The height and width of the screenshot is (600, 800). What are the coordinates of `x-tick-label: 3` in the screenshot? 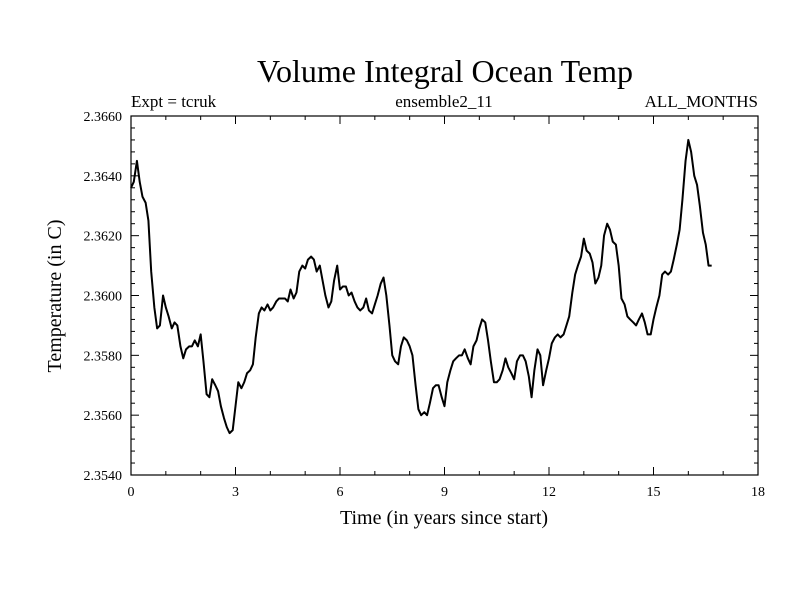 It's located at (235, 492).